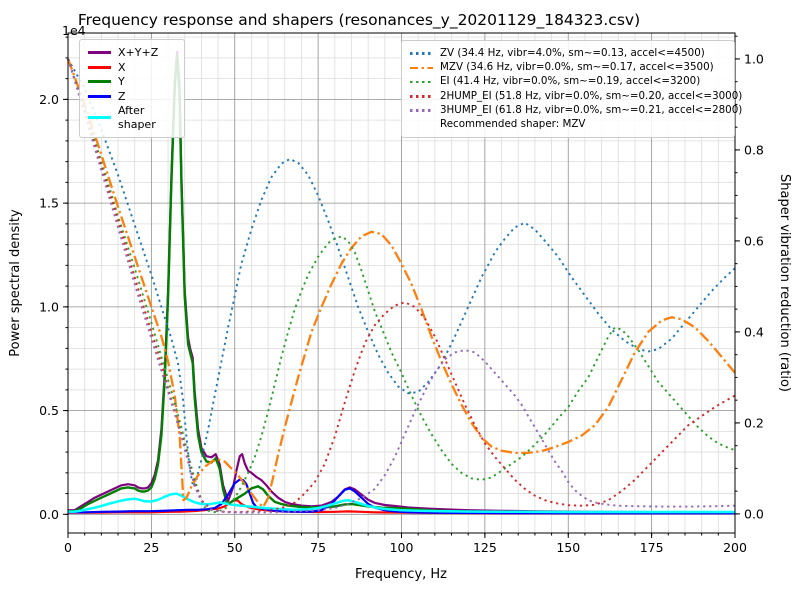 This screenshot has width=800, height=600. I want to click on x-tick-label: 125, so click(485, 547).